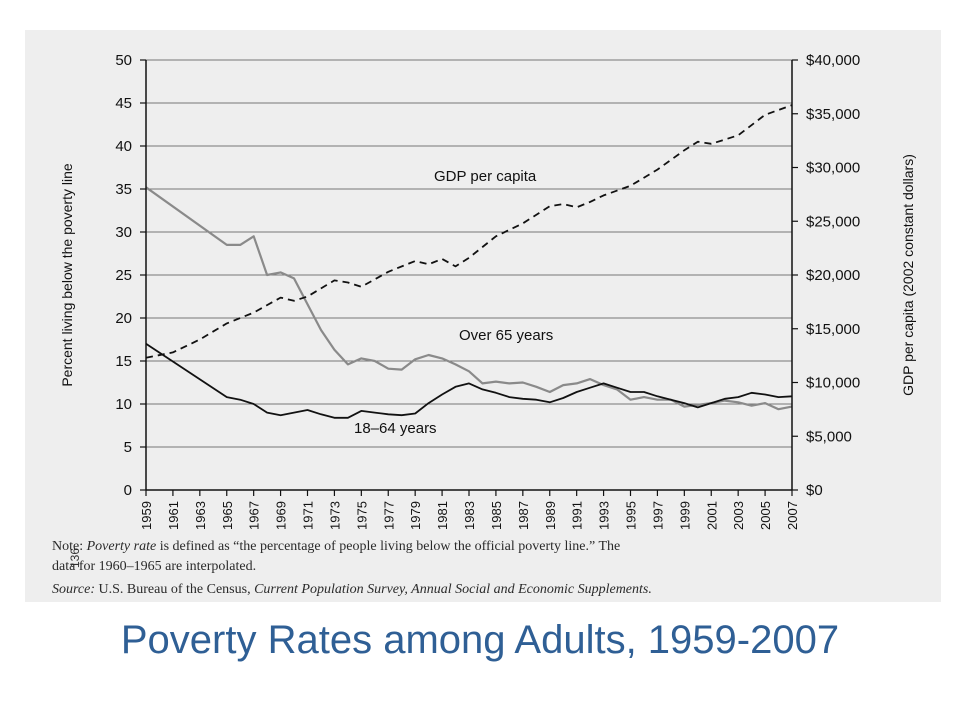 The image size is (960, 720). I want to click on x-tick-label: 1983, so click(469, 515).